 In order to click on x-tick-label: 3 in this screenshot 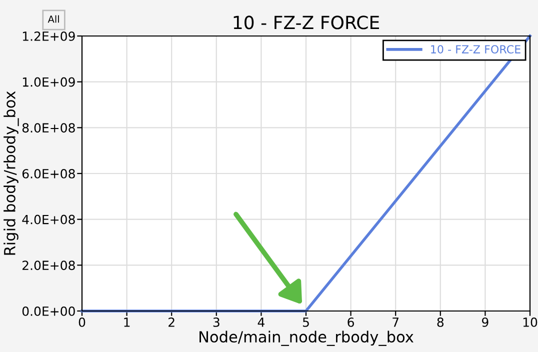, I will do `click(216, 322)`.